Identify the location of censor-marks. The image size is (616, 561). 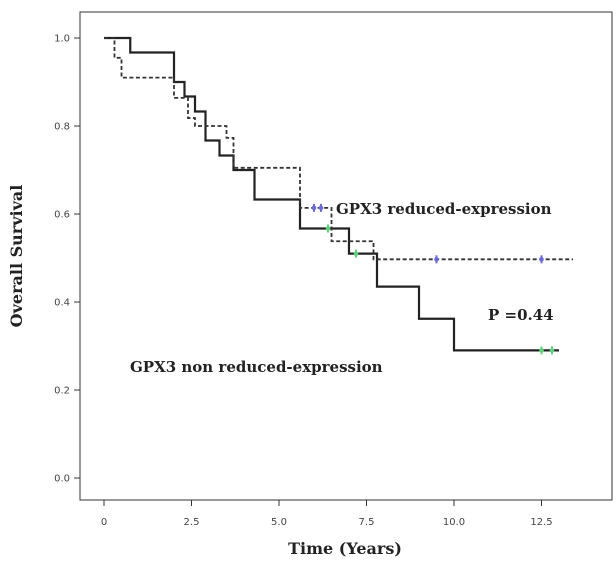
(433, 279).